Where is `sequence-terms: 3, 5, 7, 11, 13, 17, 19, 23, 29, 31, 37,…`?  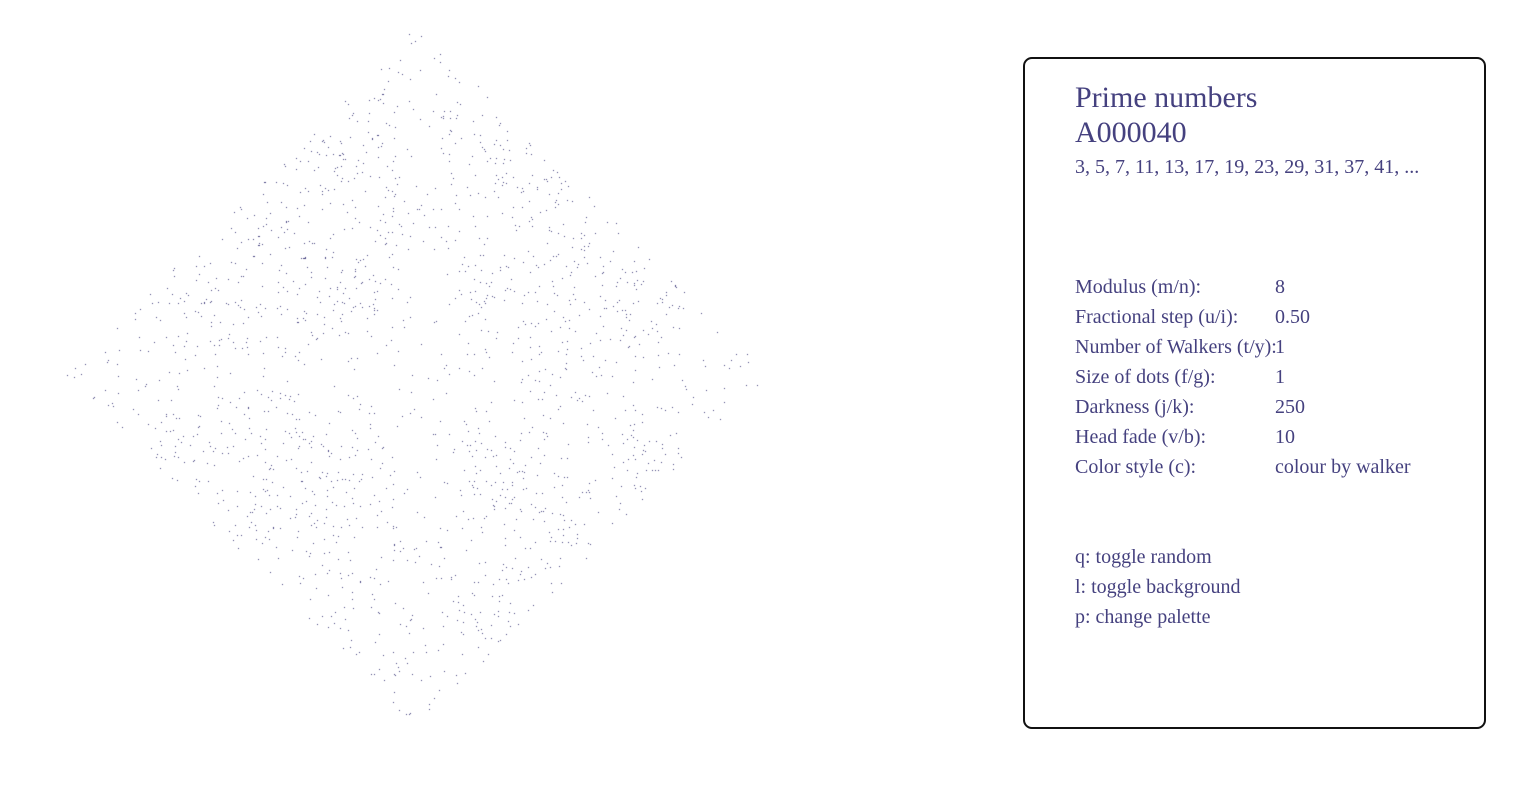
sequence-terms: 3, 5, 7, 11, 13, 17, 19, 23, 29, 31, 37,… is located at coordinates (1247, 167).